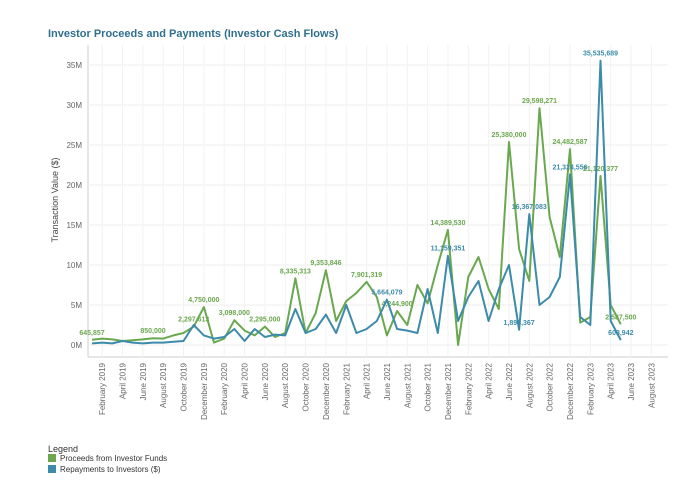 The height and width of the screenshot is (500, 696). What do you see at coordinates (91, 333) in the screenshot?
I see `data-label: 645,857` at bounding box center [91, 333].